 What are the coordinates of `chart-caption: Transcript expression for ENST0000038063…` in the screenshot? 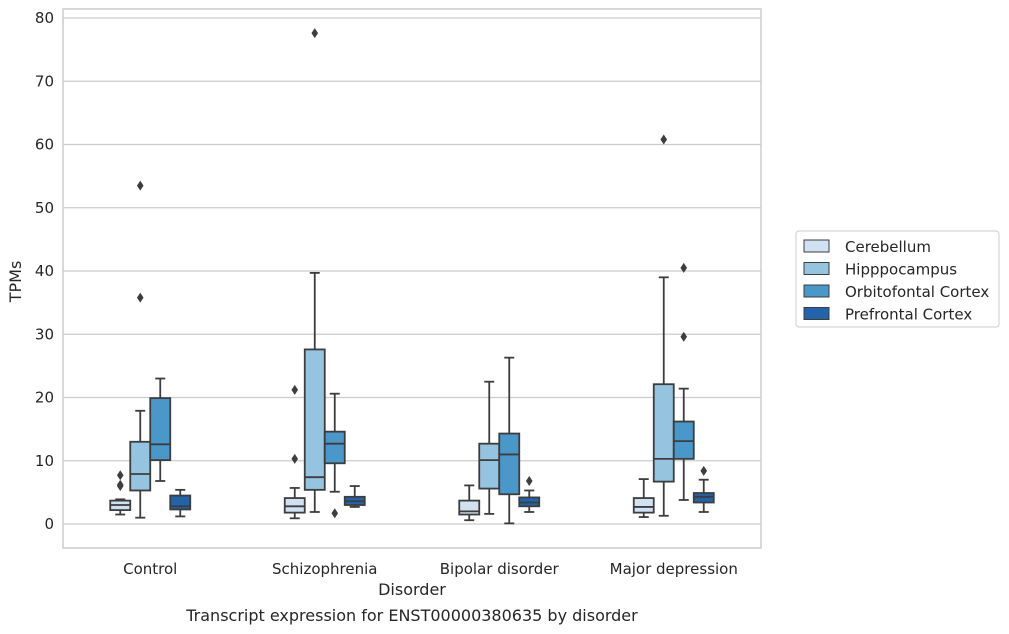 It's located at (412, 615).